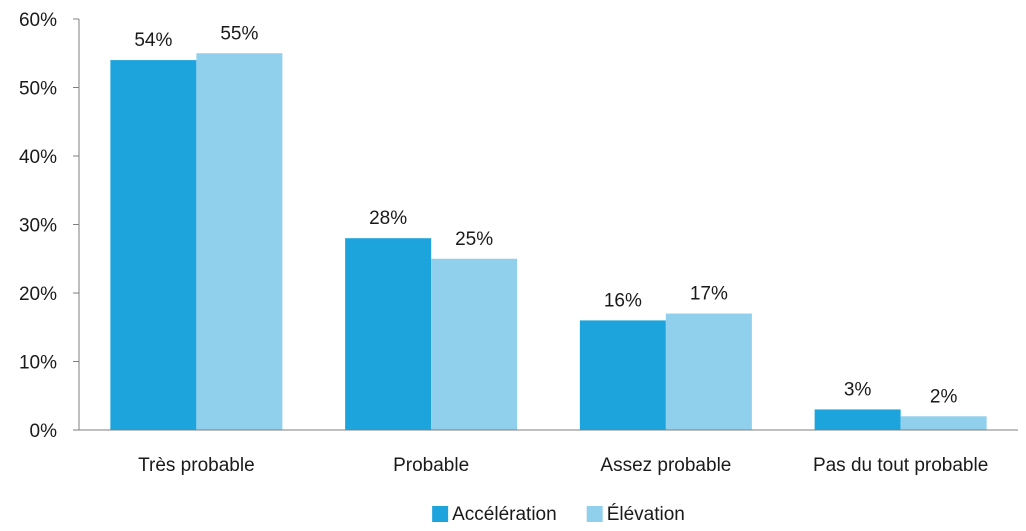  I want to click on y-tick-label: 20%, so click(38, 294).